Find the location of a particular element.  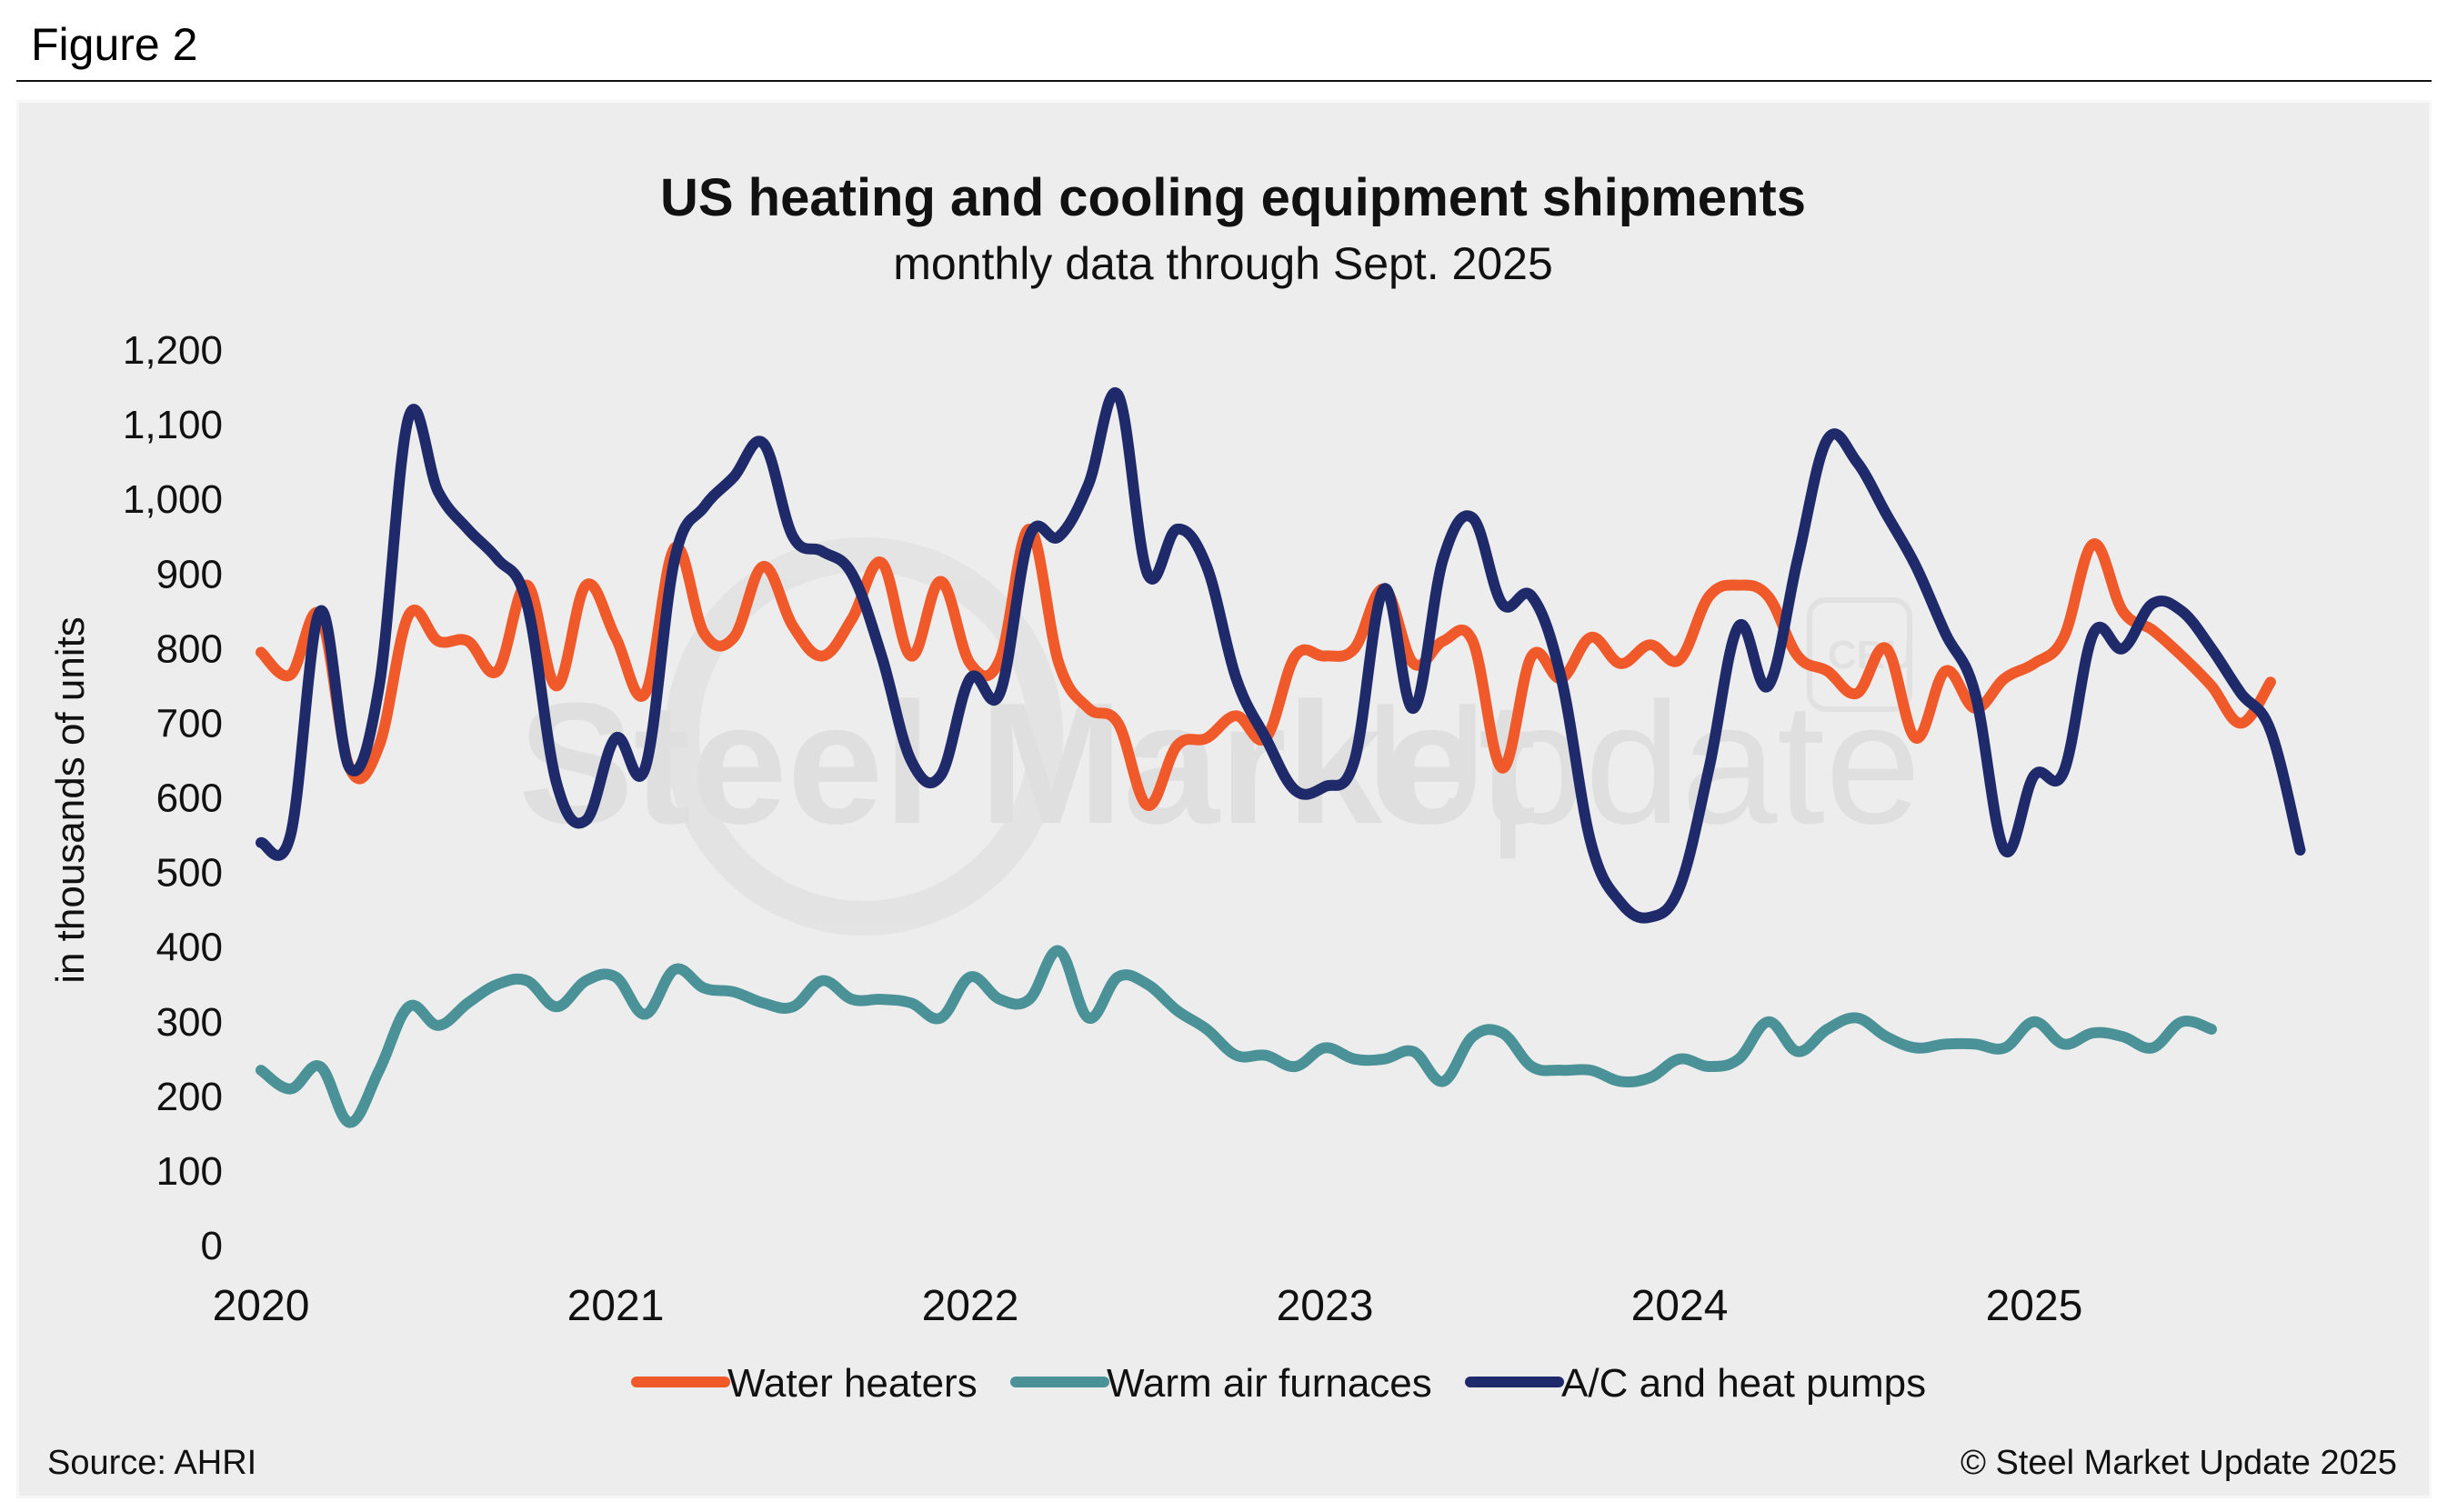

y-axis-label: in thousands of units is located at coordinates (70, 800).